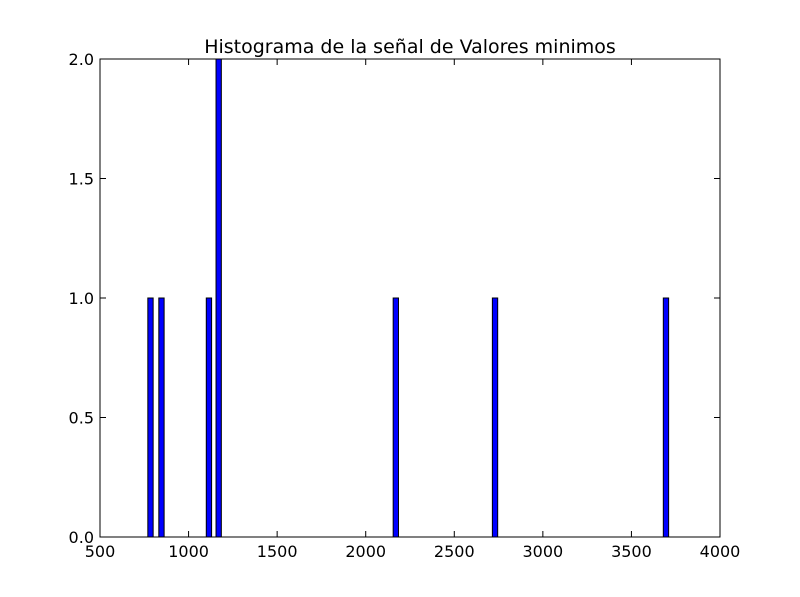 The image size is (800, 597). What do you see at coordinates (277, 551) in the screenshot?
I see `x-tick-label-2: 1500` at bounding box center [277, 551].